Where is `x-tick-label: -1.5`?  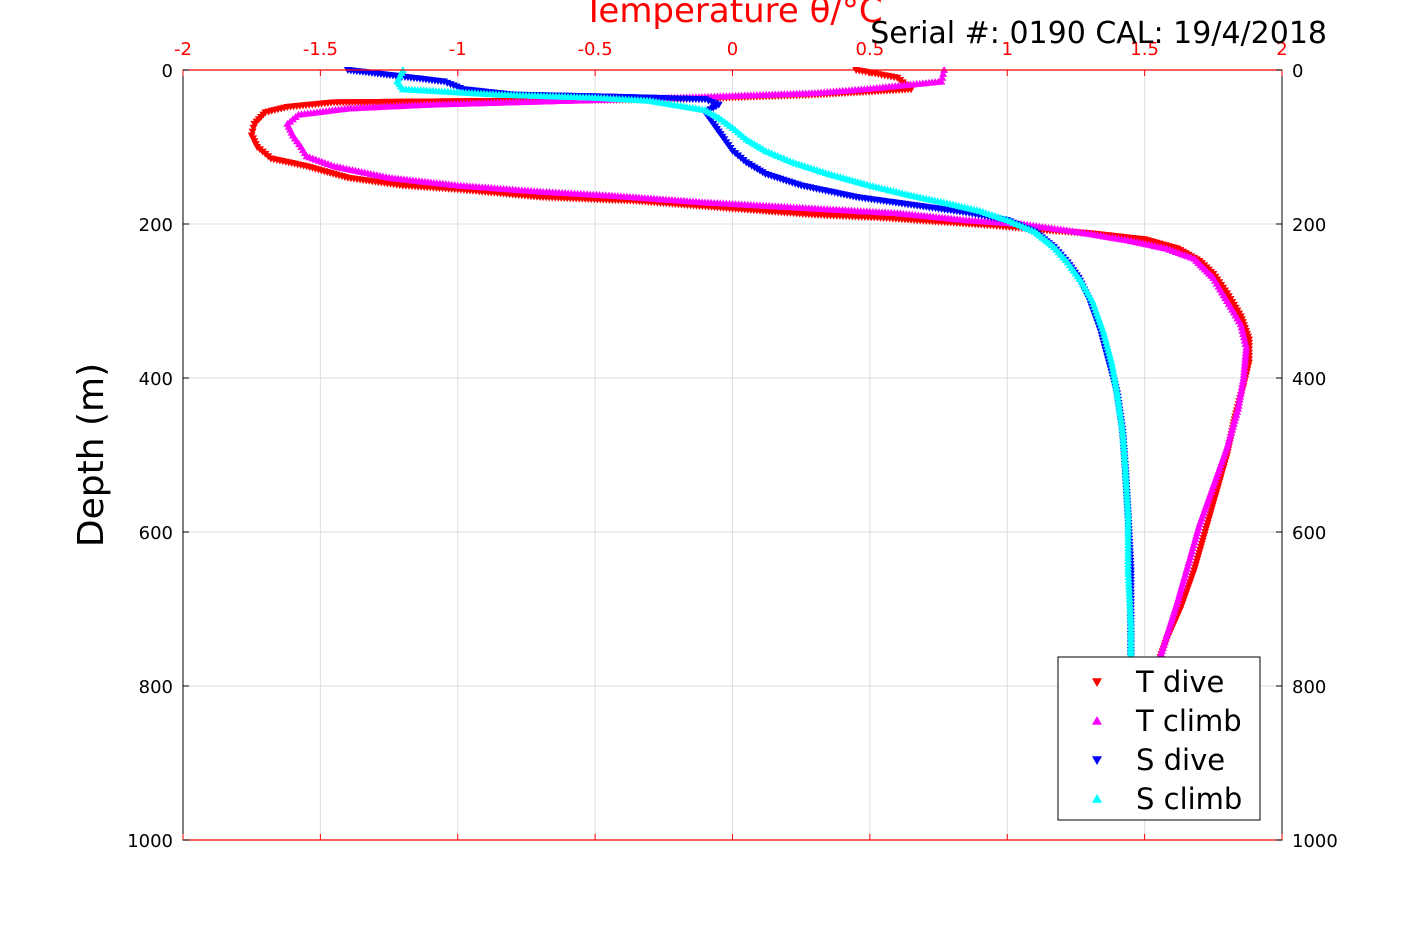 x-tick-label: -1.5 is located at coordinates (320, 49).